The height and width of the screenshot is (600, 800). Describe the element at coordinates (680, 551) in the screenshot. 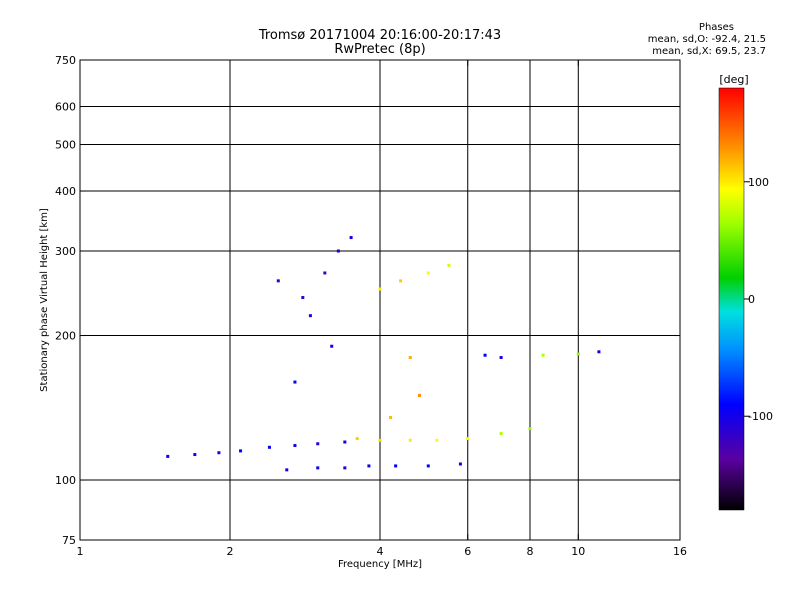

I see `x-tick-label: 16` at that location.